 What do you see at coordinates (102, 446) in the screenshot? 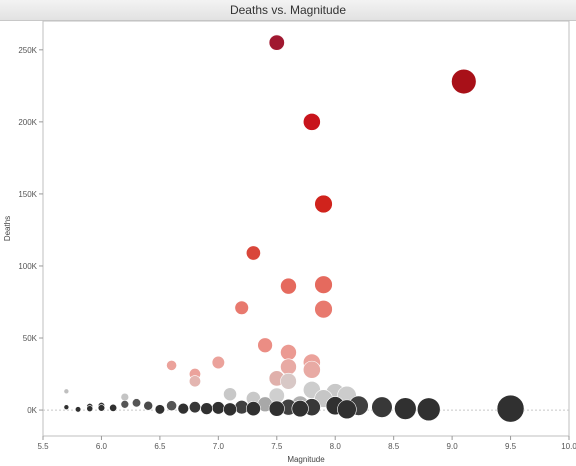
I see `x-tick-label: 6.0` at bounding box center [102, 446].